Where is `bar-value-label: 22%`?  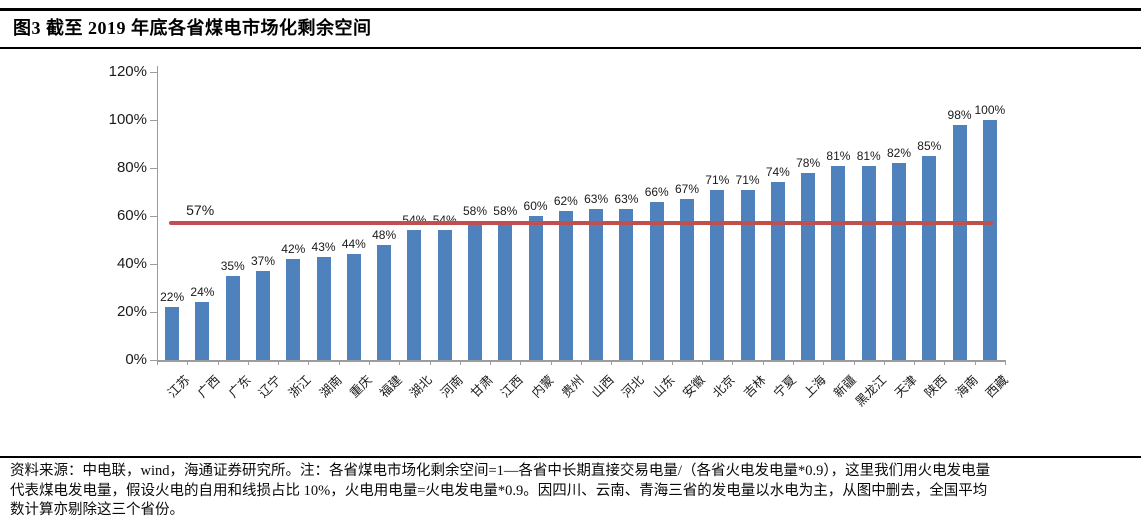
bar-value-label: 22% is located at coordinates (172, 297).